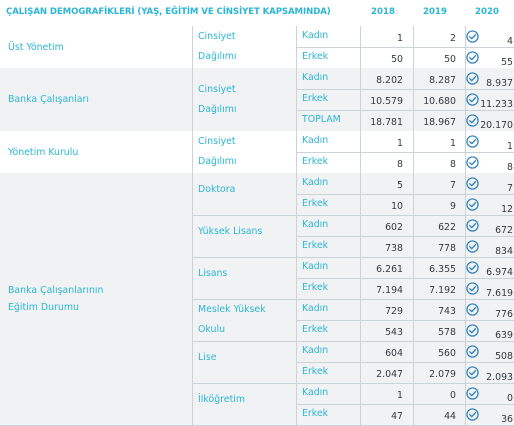  What do you see at coordinates (397, 416) in the screenshot?
I see `value-2018: 47` at bounding box center [397, 416].